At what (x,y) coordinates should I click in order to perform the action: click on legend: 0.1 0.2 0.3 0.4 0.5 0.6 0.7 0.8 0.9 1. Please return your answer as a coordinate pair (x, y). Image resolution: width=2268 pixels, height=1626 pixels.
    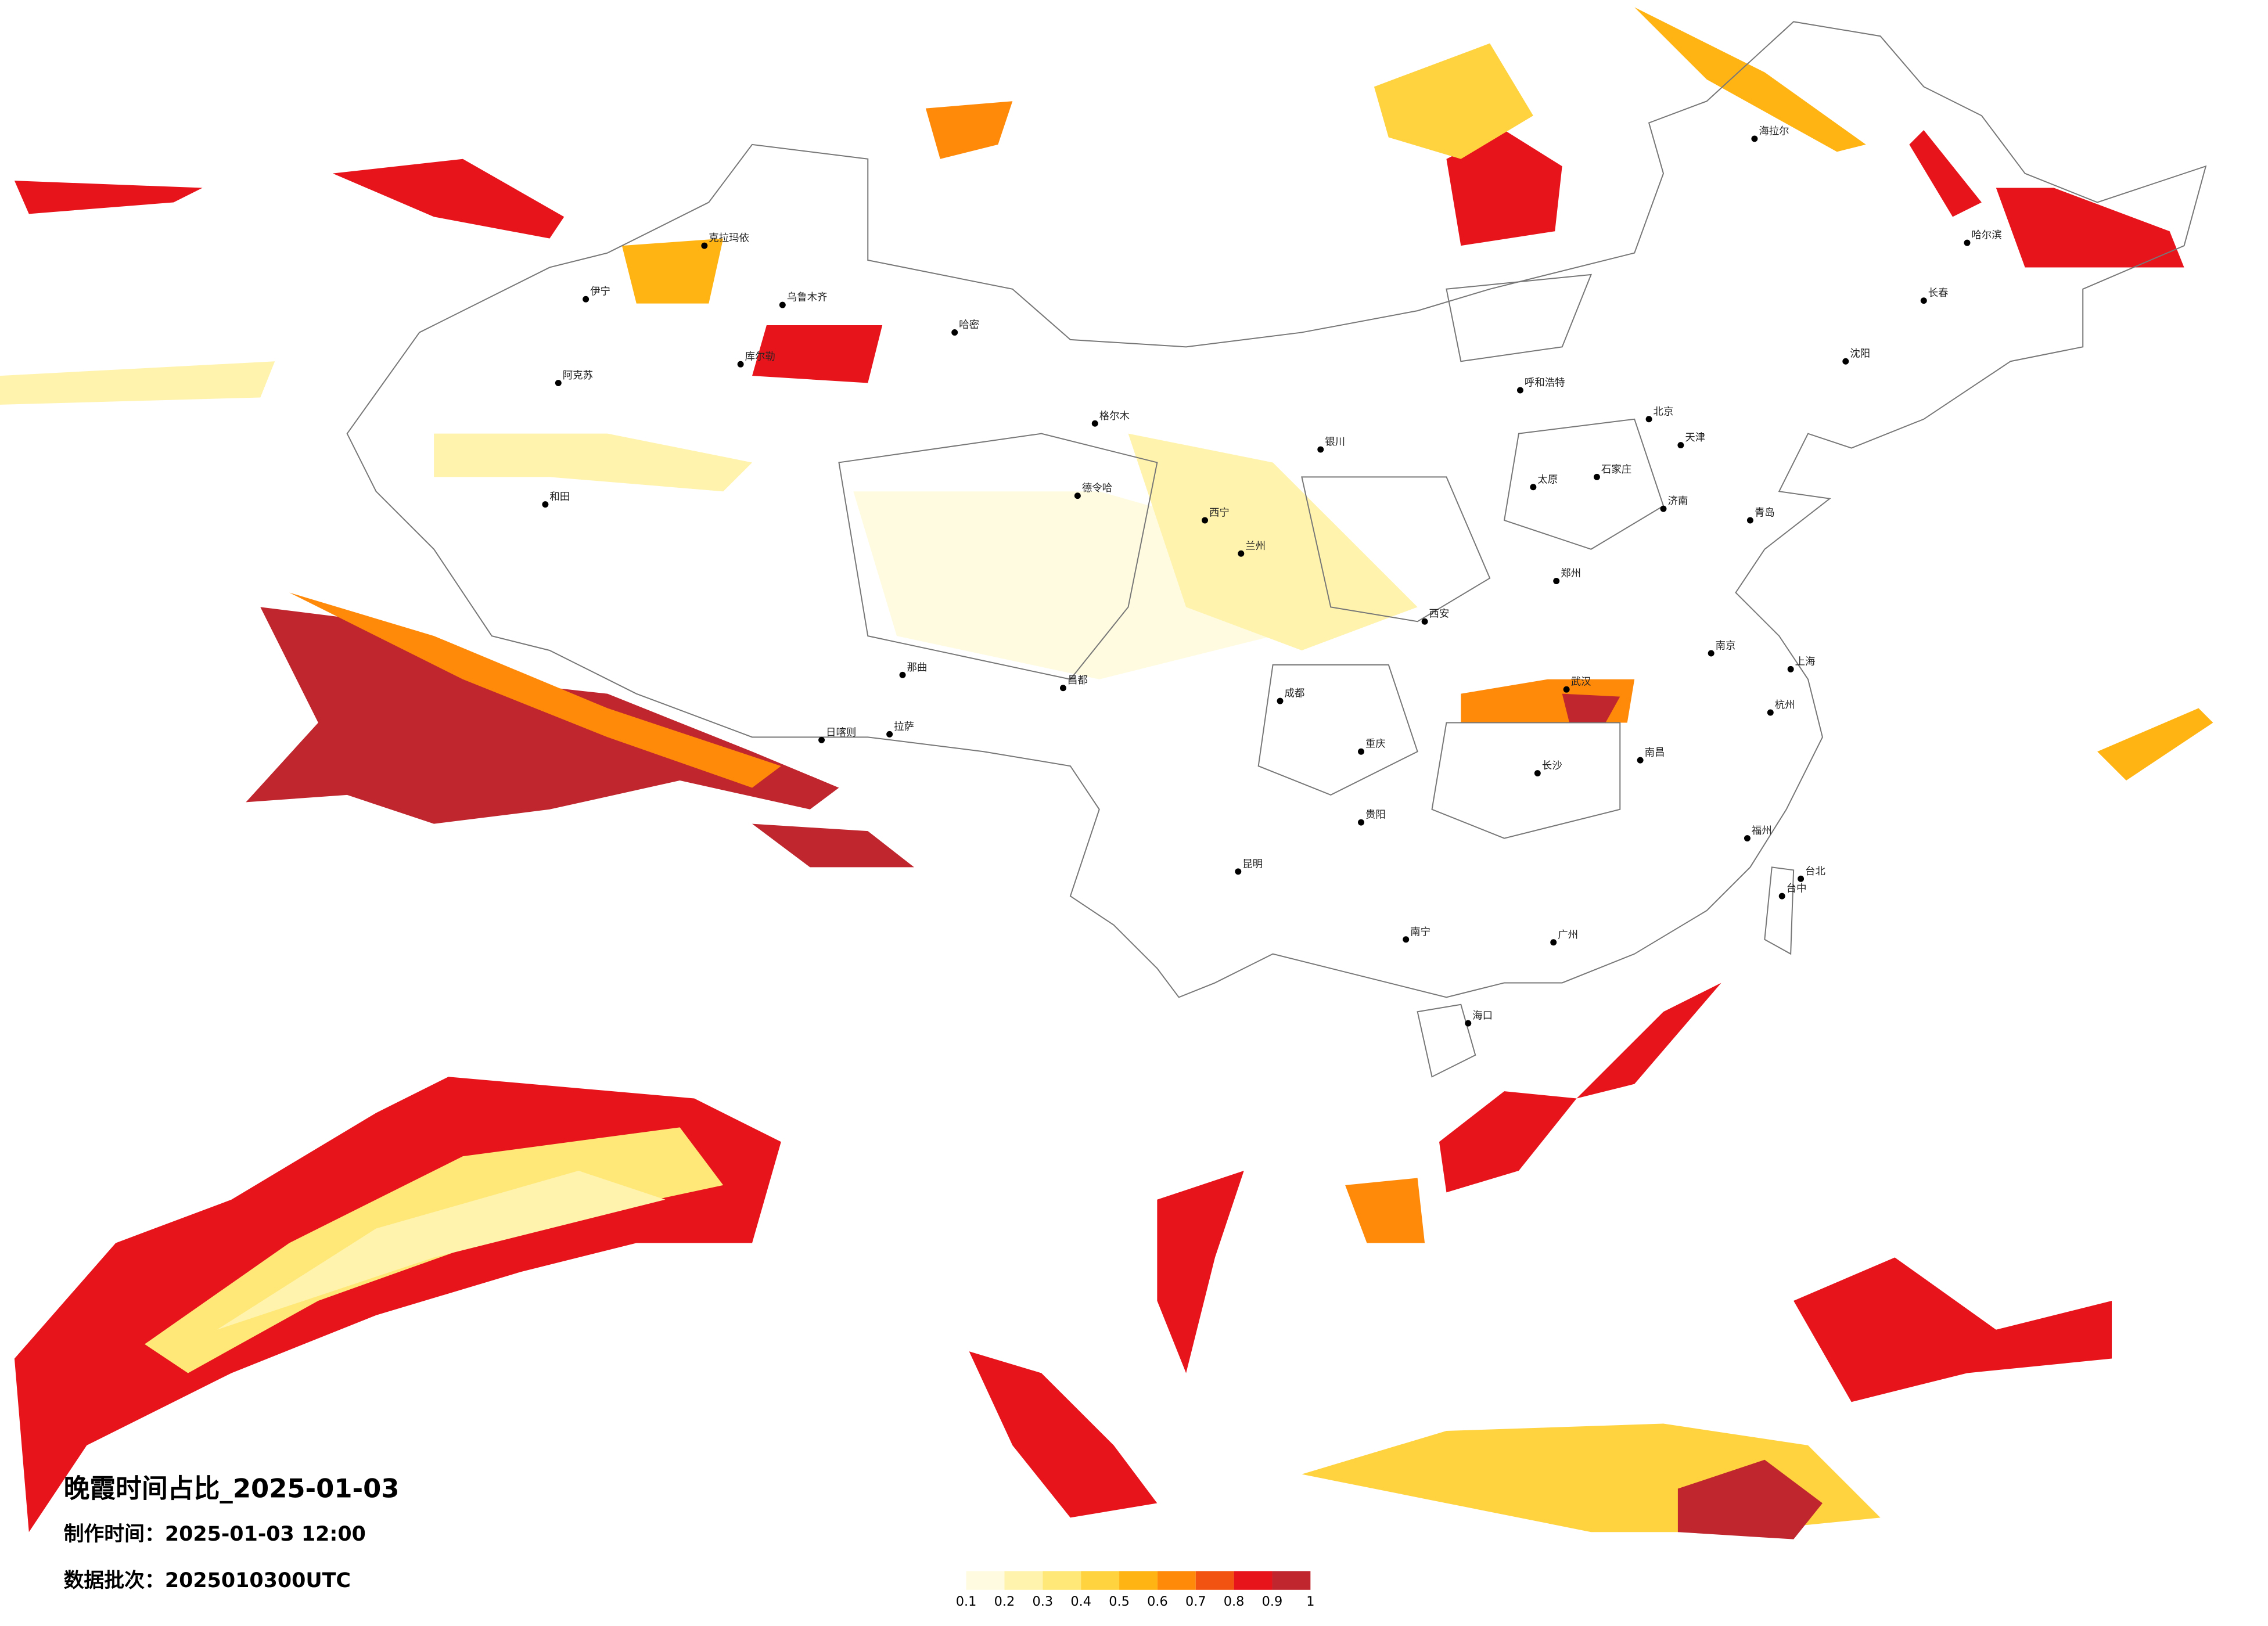
    Looking at the image, I should click on (1135, 1590).